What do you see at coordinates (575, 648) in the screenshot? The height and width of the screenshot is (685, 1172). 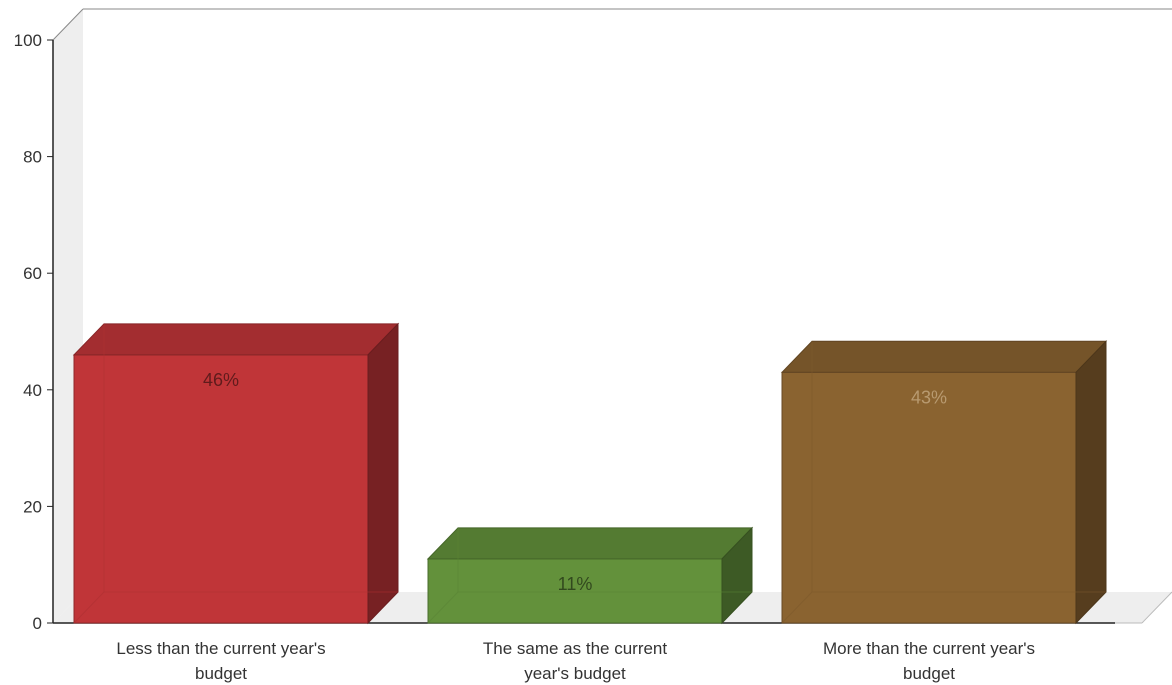 I see `x-tick-label: The same as the current` at bounding box center [575, 648].